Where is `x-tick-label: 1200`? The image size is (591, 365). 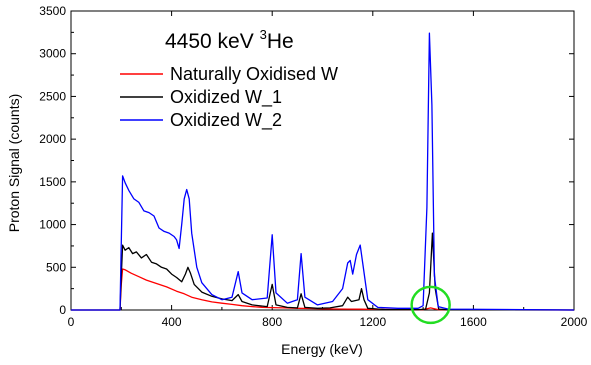 x-tick-label: 1200 is located at coordinates (372, 322).